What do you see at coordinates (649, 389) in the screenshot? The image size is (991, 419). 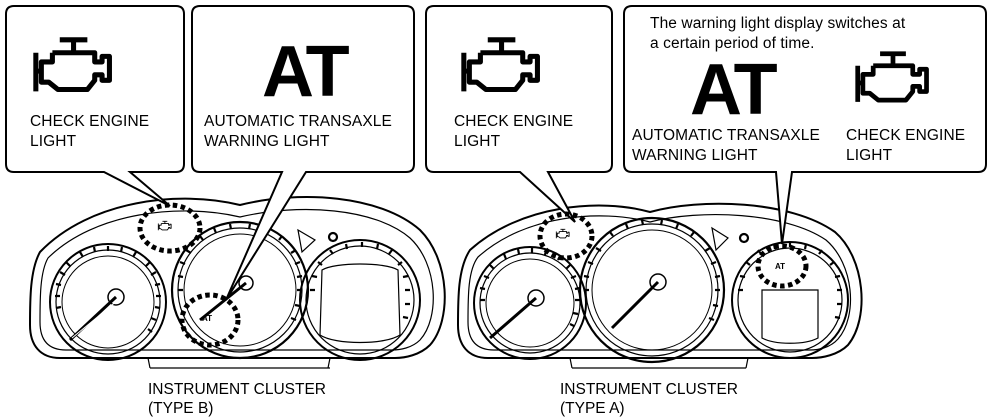 I see `caption-type-a-line1: INSTRUMENT CLUSTER` at bounding box center [649, 389].